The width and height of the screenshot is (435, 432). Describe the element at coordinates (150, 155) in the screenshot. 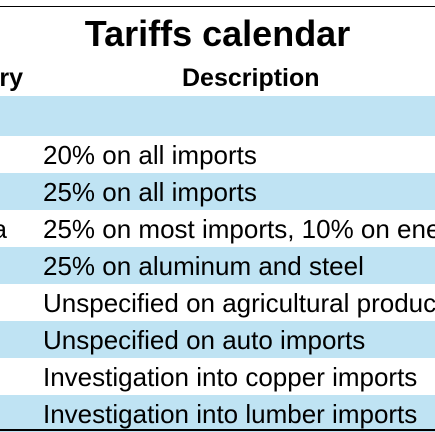

I see `row-description-cell: 20% on all imports` at that location.